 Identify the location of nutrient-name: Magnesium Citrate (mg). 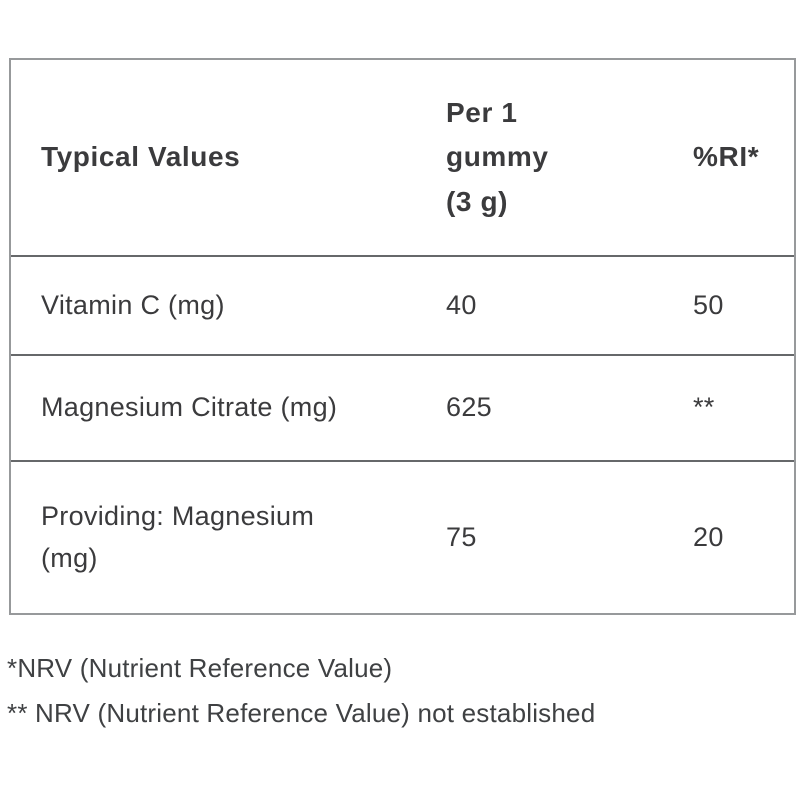
(189, 407).